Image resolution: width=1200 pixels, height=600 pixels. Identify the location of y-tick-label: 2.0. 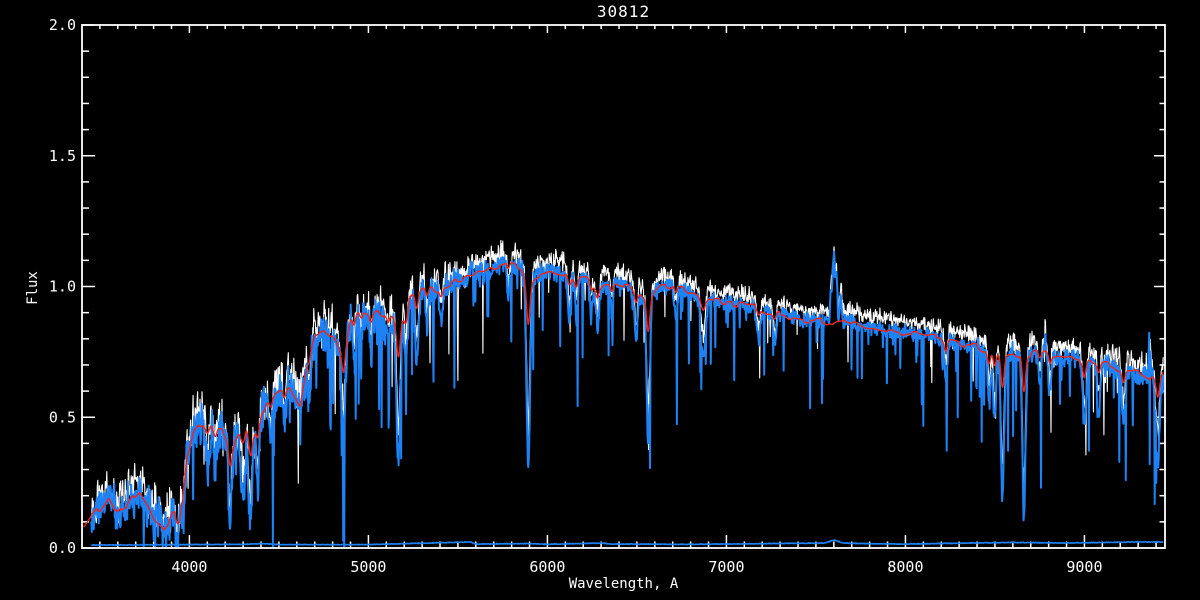
(62, 25).